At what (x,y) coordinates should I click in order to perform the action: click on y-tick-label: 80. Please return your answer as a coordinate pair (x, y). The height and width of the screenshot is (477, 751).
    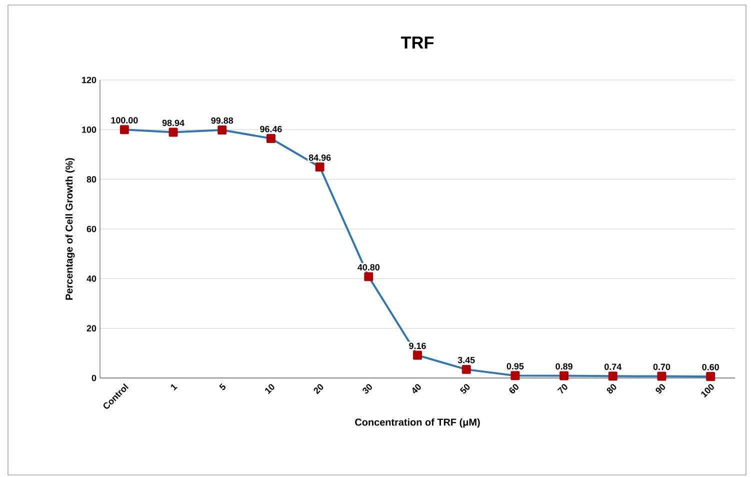
    Looking at the image, I should click on (91, 179).